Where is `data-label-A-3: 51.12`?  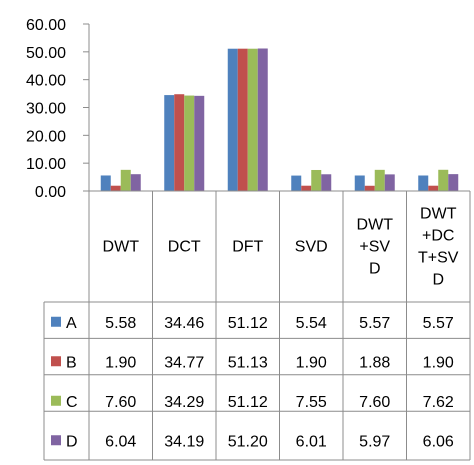
data-label-A-3: 51.12 is located at coordinates (248, 323).